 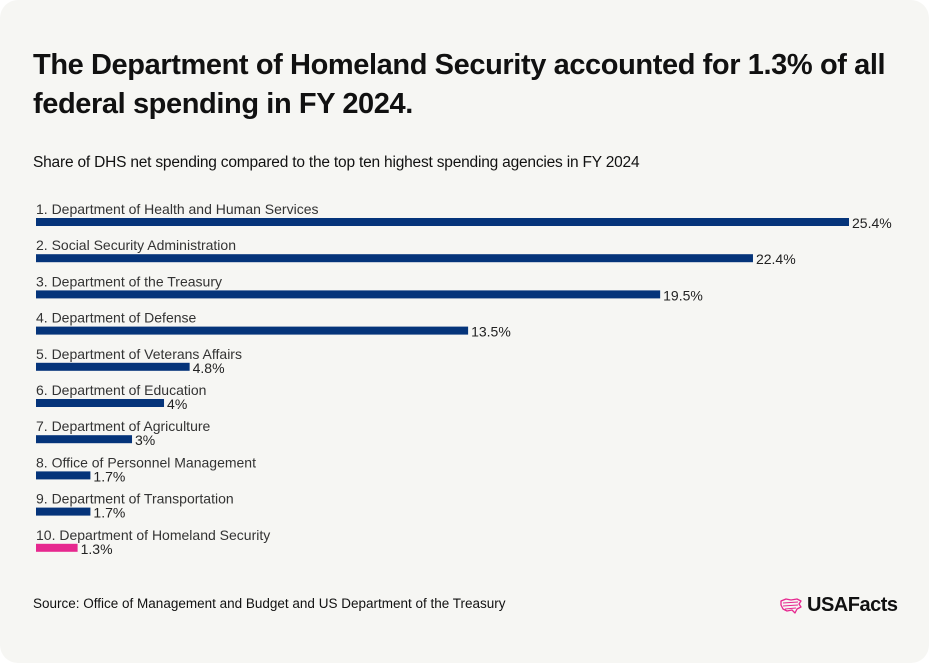 What do you see at coordinates (116, 318) in the screenshot?
I see `category-label: 4. Department of Defense` at bounding box center [116, 318].